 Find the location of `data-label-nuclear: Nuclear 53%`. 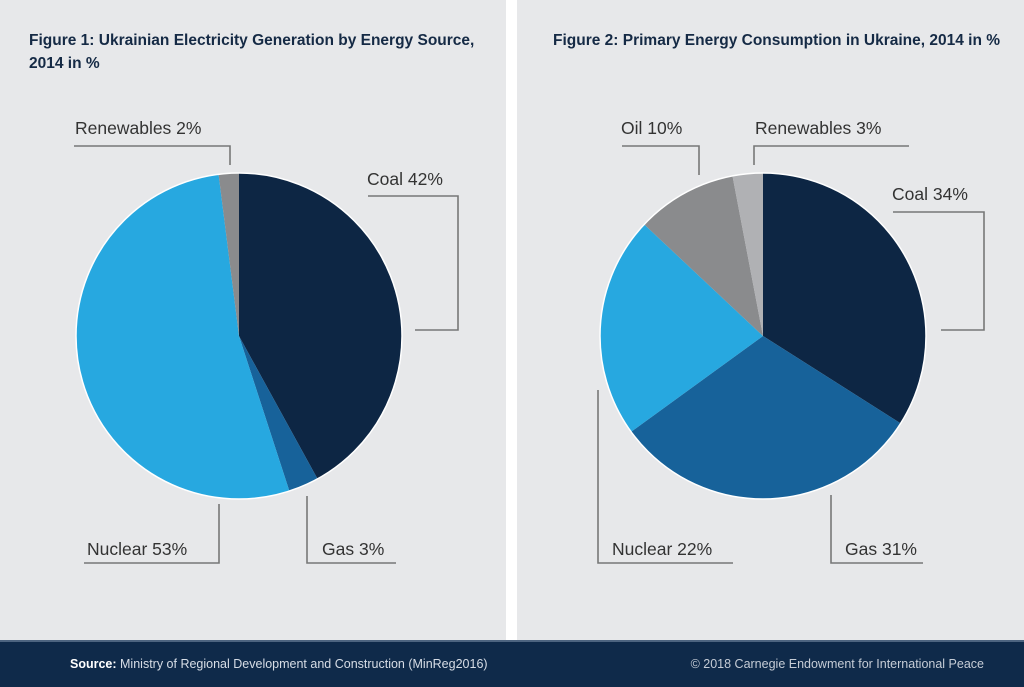

data-label-nuclear: Nuclear 53% is located at coordinates (137, 549).